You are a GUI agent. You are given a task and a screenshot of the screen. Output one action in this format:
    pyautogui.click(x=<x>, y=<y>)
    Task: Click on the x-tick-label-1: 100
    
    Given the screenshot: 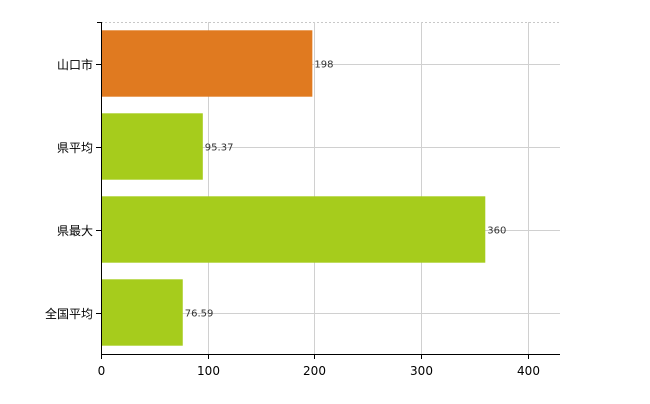 What is the action you would take?
    pyautogui.click(x=208, y=371)
    